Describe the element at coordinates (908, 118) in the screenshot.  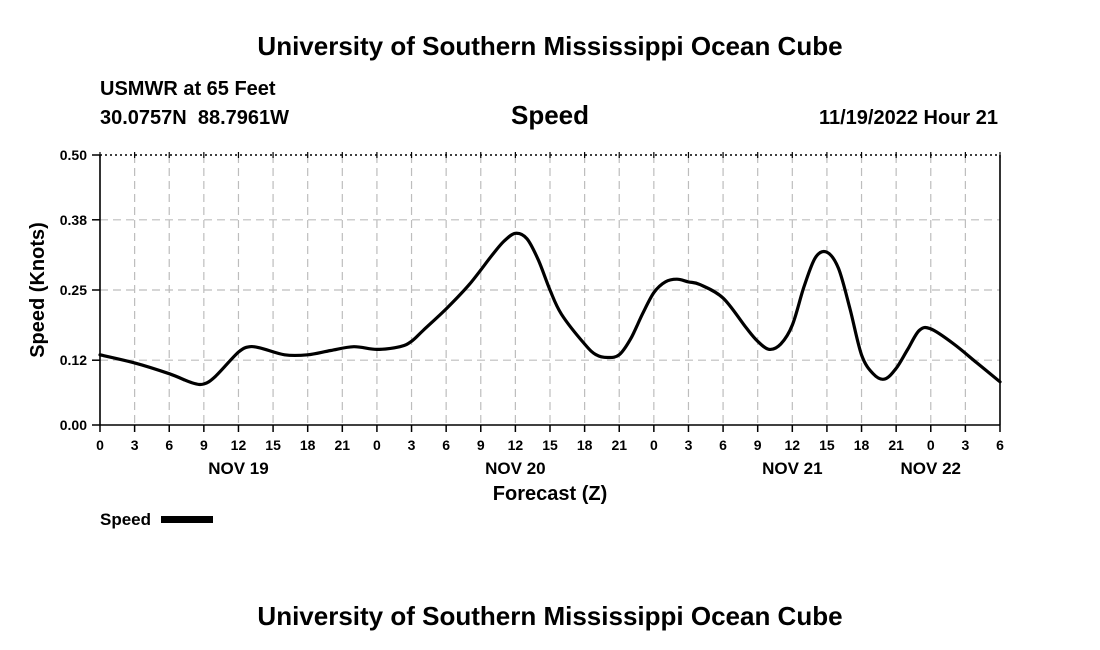
I see `timestamp-label: 11/19/2022 Hour 21` at that location.